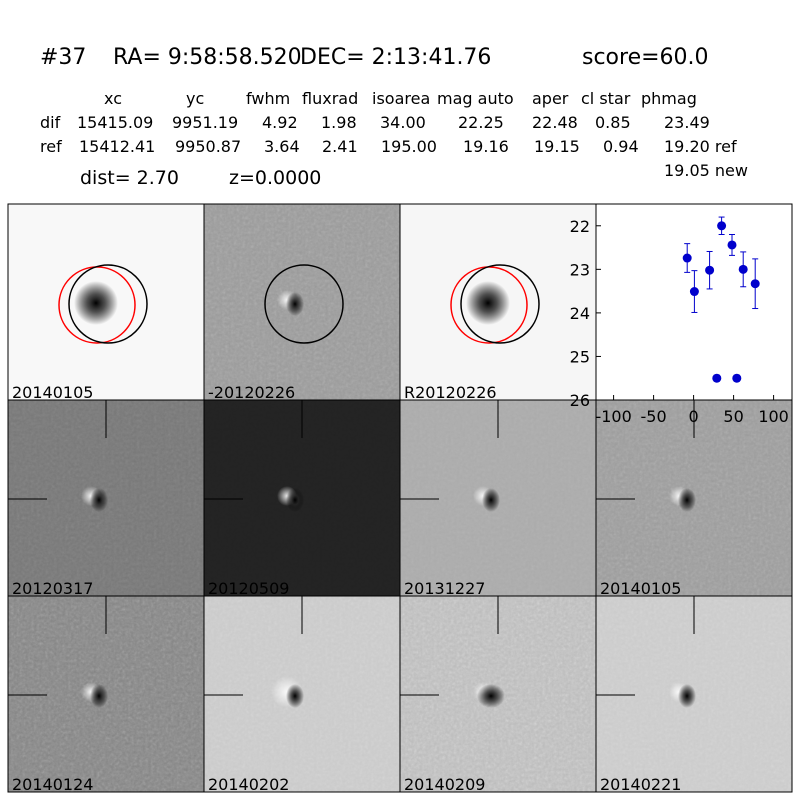 The height and width of the screenshot is (804, 800). I want to click on image-panel: 20140209, so click(498, 694).